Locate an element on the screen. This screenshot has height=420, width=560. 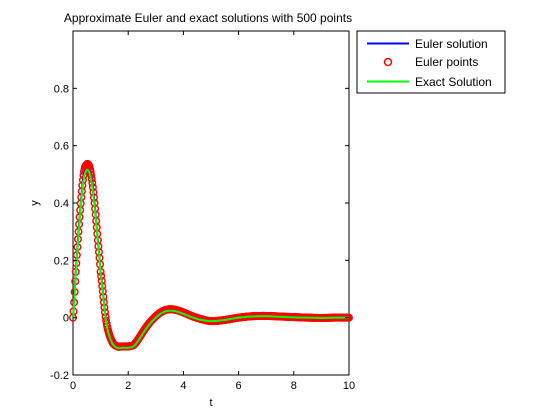
legend-label-euler-solution: Euler solution is located at coordinates (451, 44).